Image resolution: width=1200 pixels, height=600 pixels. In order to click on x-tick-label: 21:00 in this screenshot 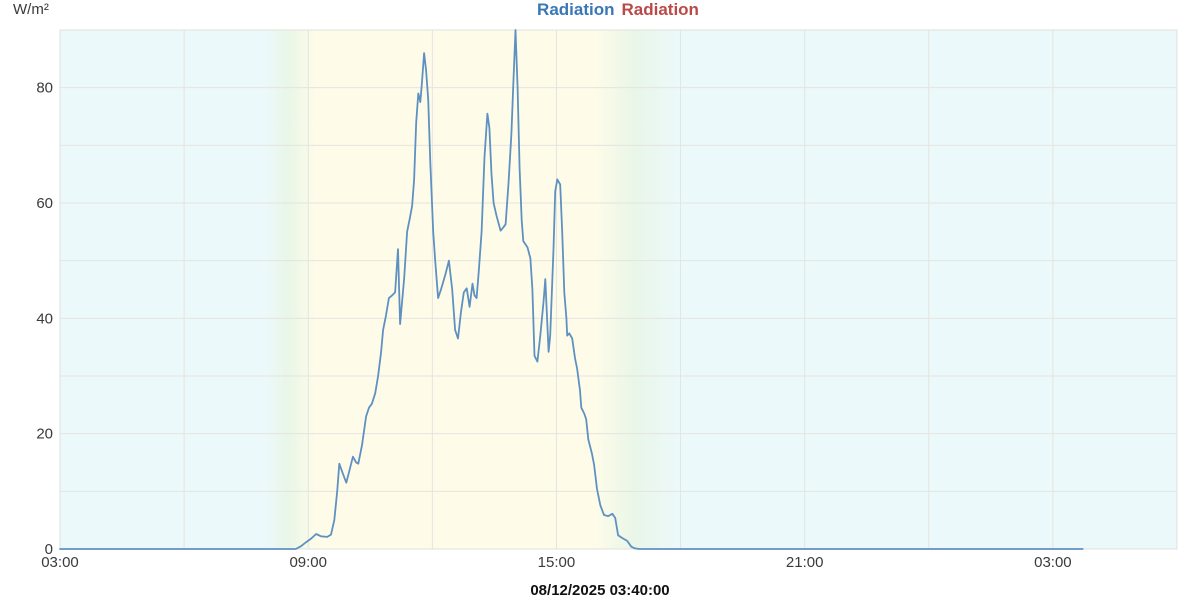, I will do `click(805, 562)`.